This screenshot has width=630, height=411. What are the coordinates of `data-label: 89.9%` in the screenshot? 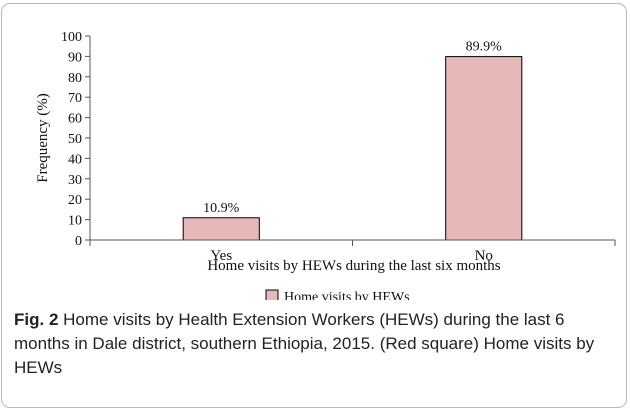 It's located at (484, 47).